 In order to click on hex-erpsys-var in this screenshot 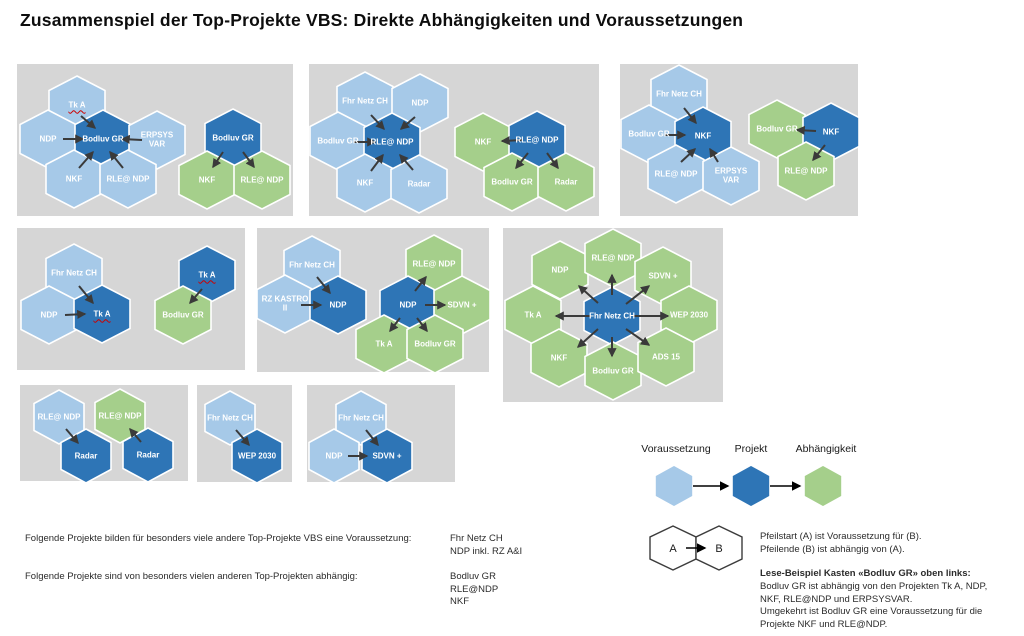, I will do `click(157, 140)`.